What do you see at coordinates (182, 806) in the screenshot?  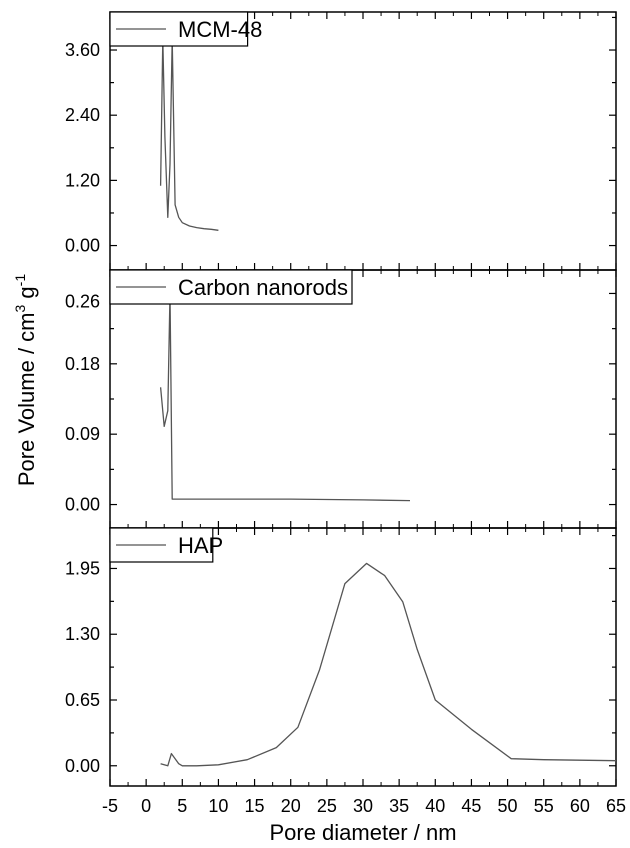 I see `x-tick-label: 5` at bounding box center [182, 806].